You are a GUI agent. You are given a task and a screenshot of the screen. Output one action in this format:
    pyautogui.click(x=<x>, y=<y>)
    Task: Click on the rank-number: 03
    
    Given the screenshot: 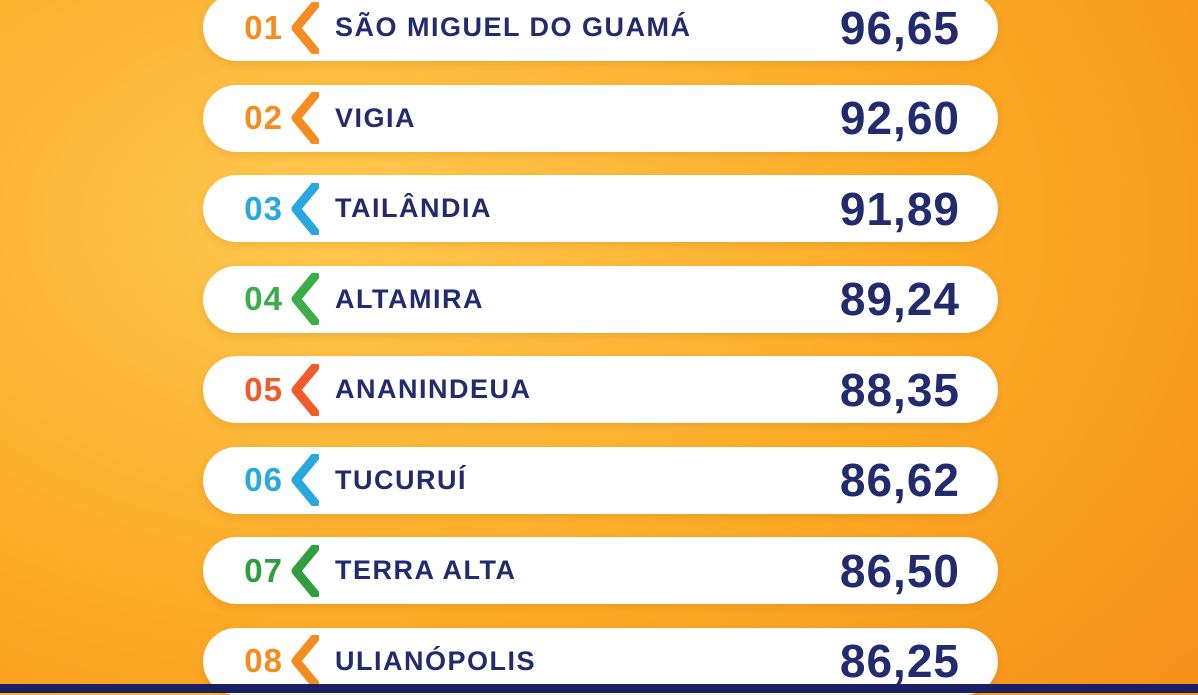 What is the action you would take?
    pyautogui.click(x=263, y=208)
    